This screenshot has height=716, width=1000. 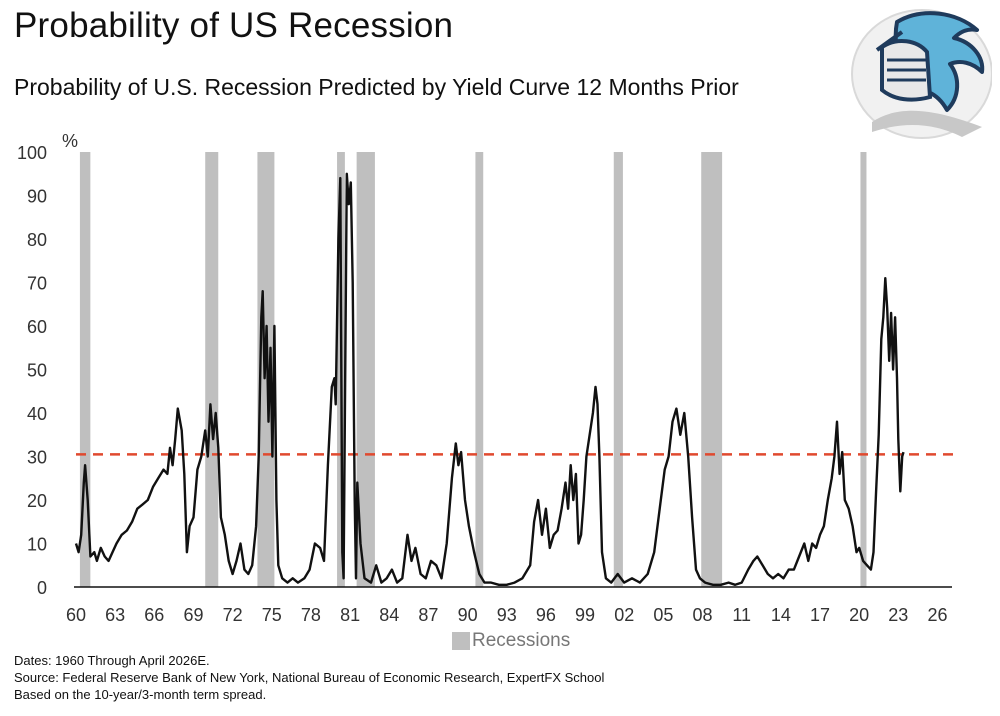 I want to click on x-tick-label: 90, so click(x=468, y=615).